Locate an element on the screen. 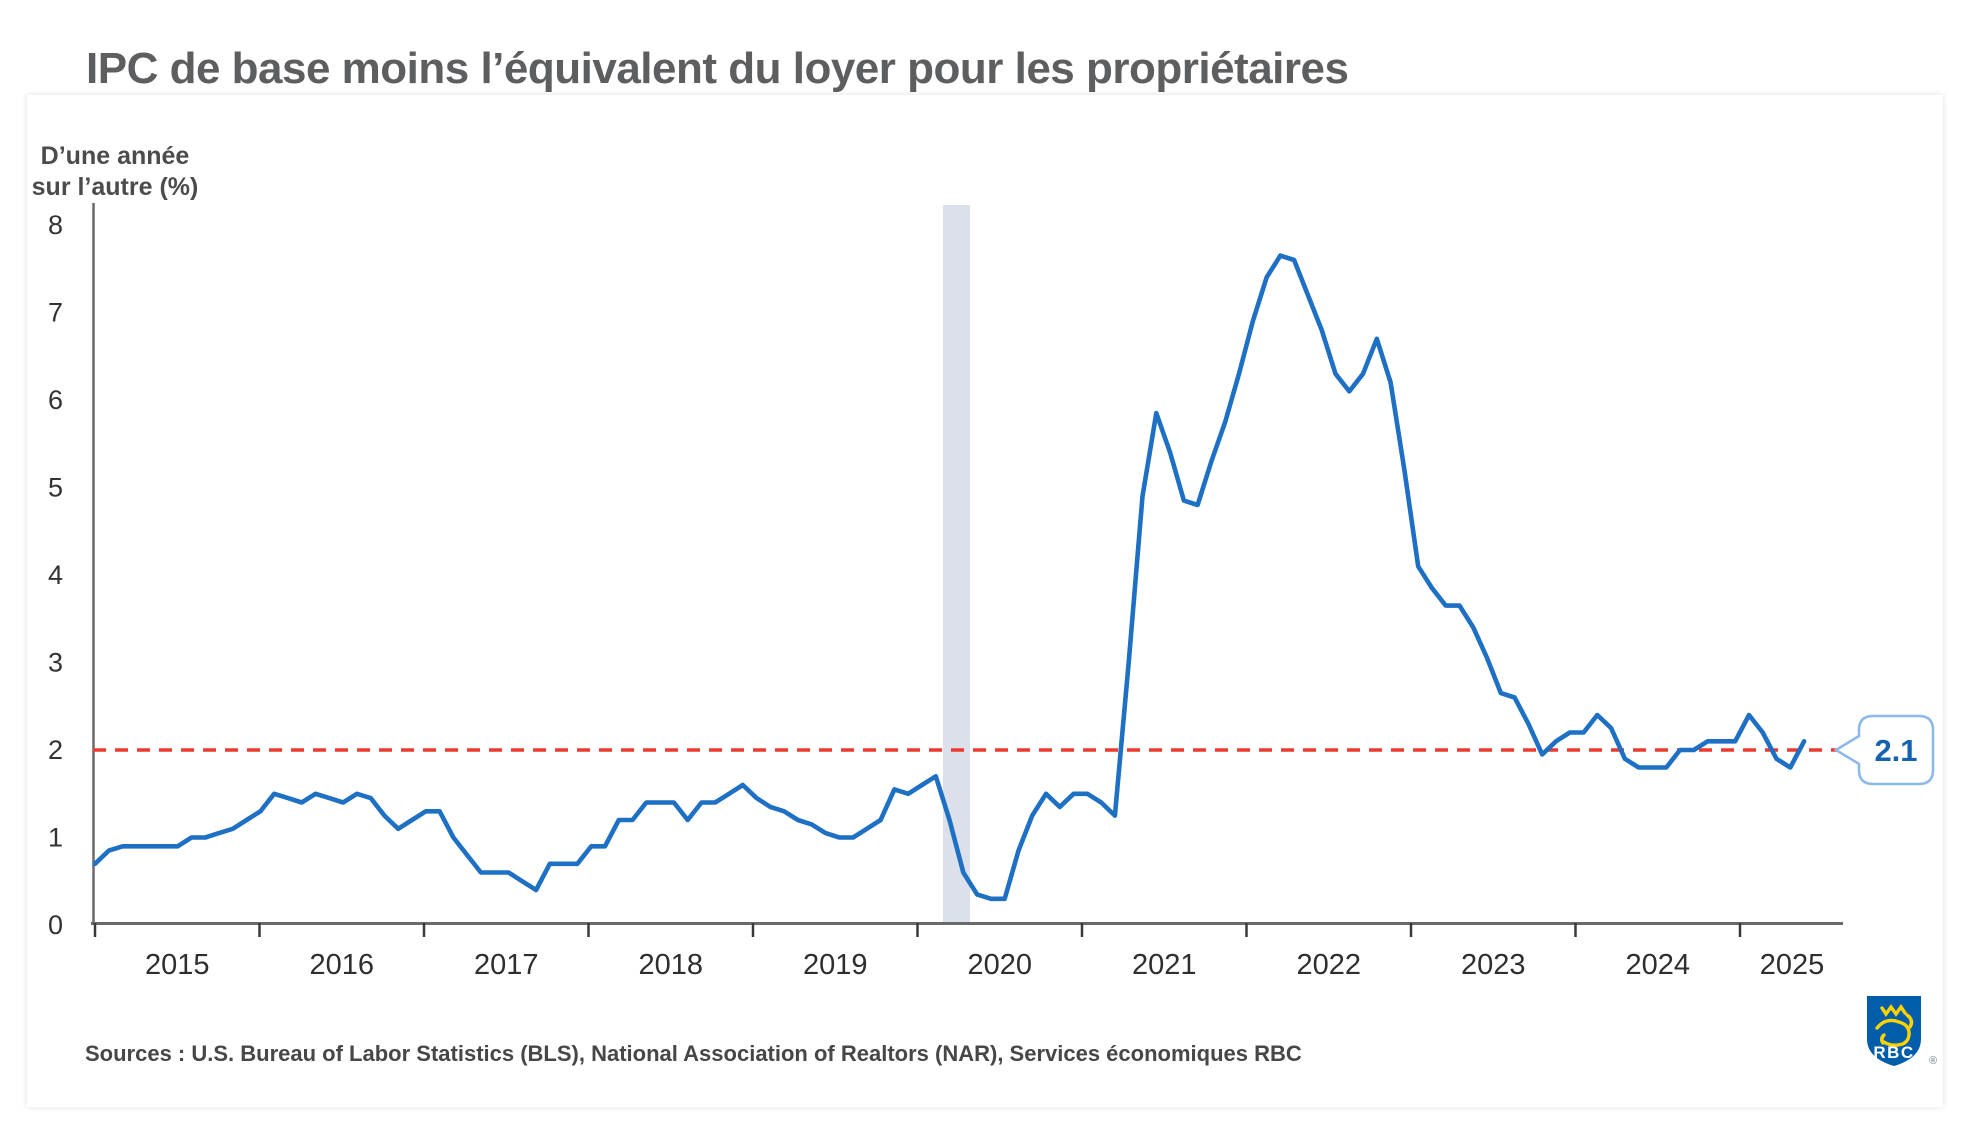  y-tick-labels: 0 1 2 3 4 5 6 7 8 is located at coordinates (55, 575).